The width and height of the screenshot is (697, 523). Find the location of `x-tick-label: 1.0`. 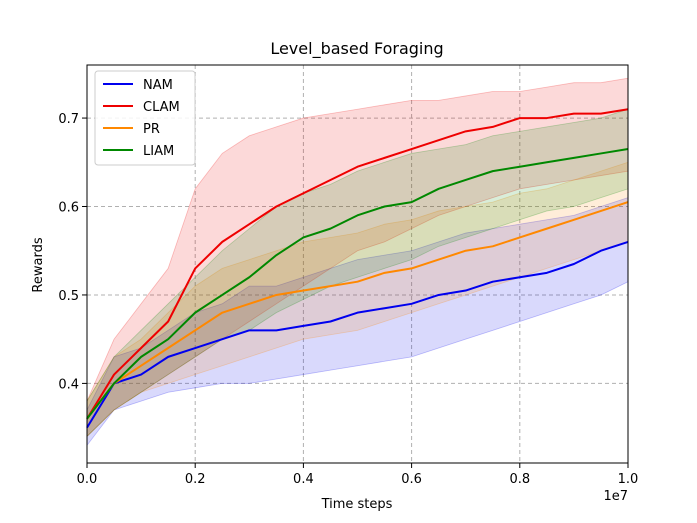

x-tick-label: 1.0 is located at coordinates (628, 479).